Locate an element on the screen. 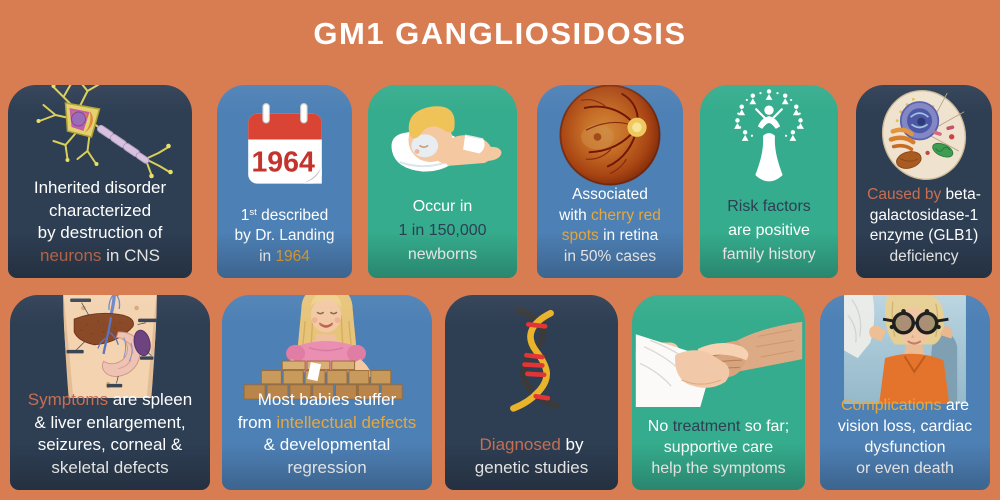 Image resolution: width=1000 pixels, height=500 pixels. retina-fundus-photo is located at coordinates (610, 135).